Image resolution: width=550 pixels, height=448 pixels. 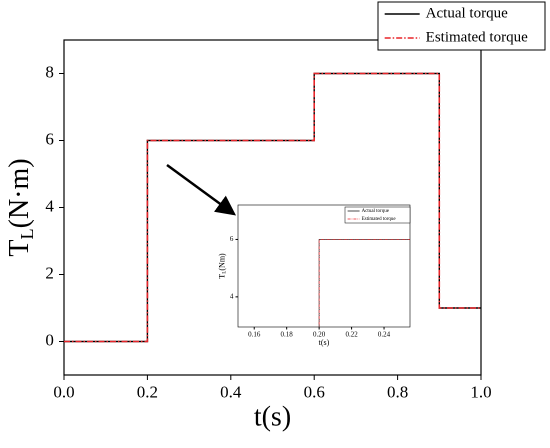 I want to click on arrow, so click(x=201, y=189).